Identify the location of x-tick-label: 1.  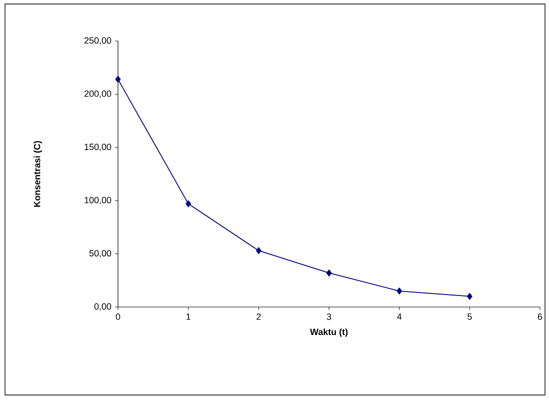
(188, 317).